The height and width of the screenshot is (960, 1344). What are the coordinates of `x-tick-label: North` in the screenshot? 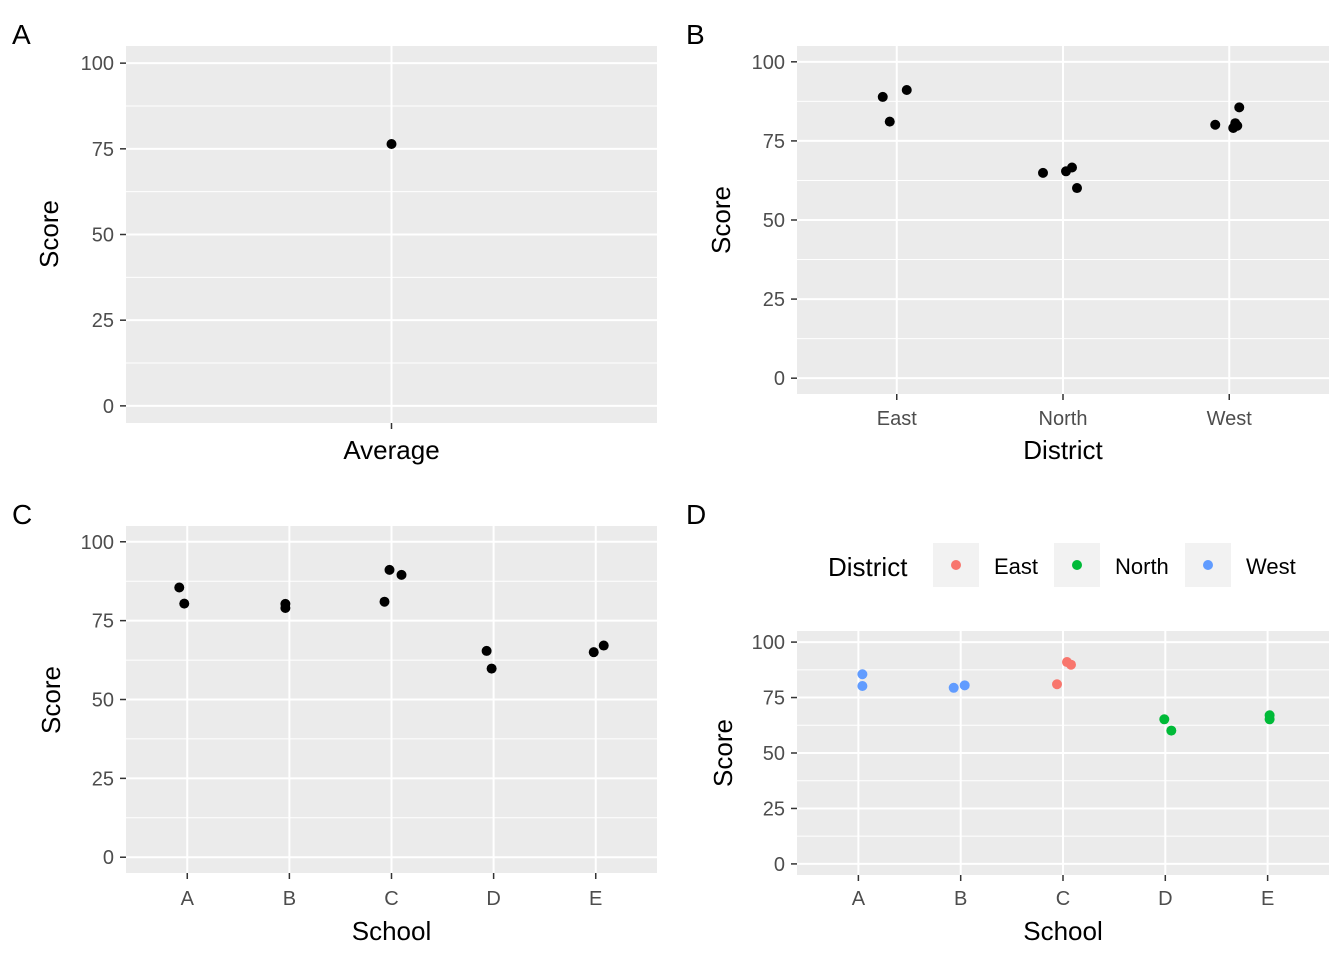 It's located at (1063, 419).